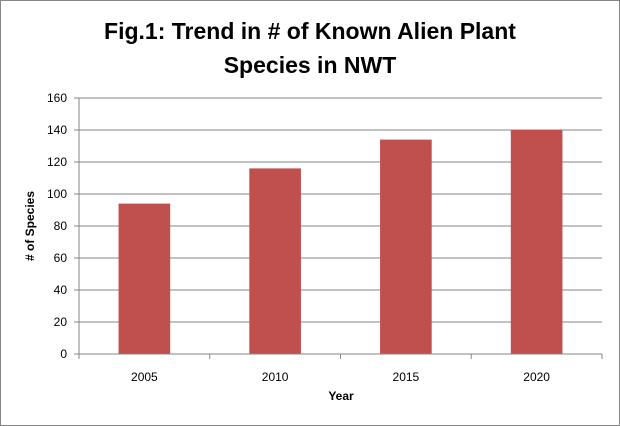  What do you see at coordinates (536, 242) in the screenshot?
I see `bar-2020` at bounding box center [536, 242].